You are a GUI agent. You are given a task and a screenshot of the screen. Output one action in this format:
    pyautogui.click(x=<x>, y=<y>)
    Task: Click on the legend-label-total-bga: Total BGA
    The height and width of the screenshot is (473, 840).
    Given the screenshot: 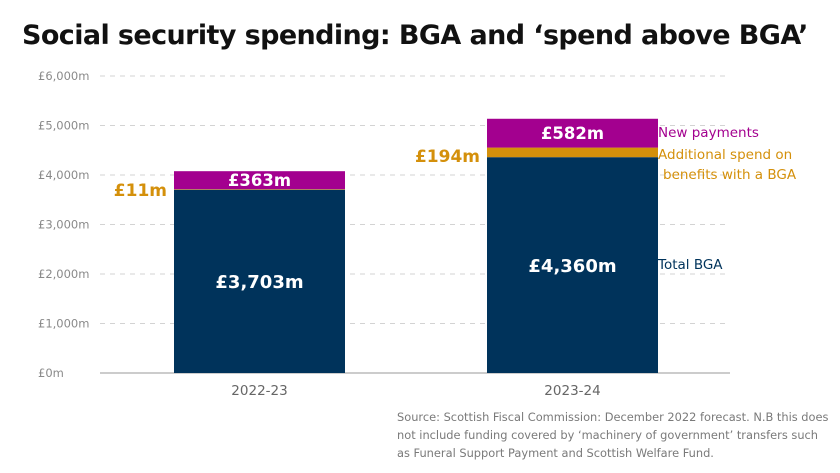 What is the action you would take?
    pyautogui.click(x=690, y=265)
    